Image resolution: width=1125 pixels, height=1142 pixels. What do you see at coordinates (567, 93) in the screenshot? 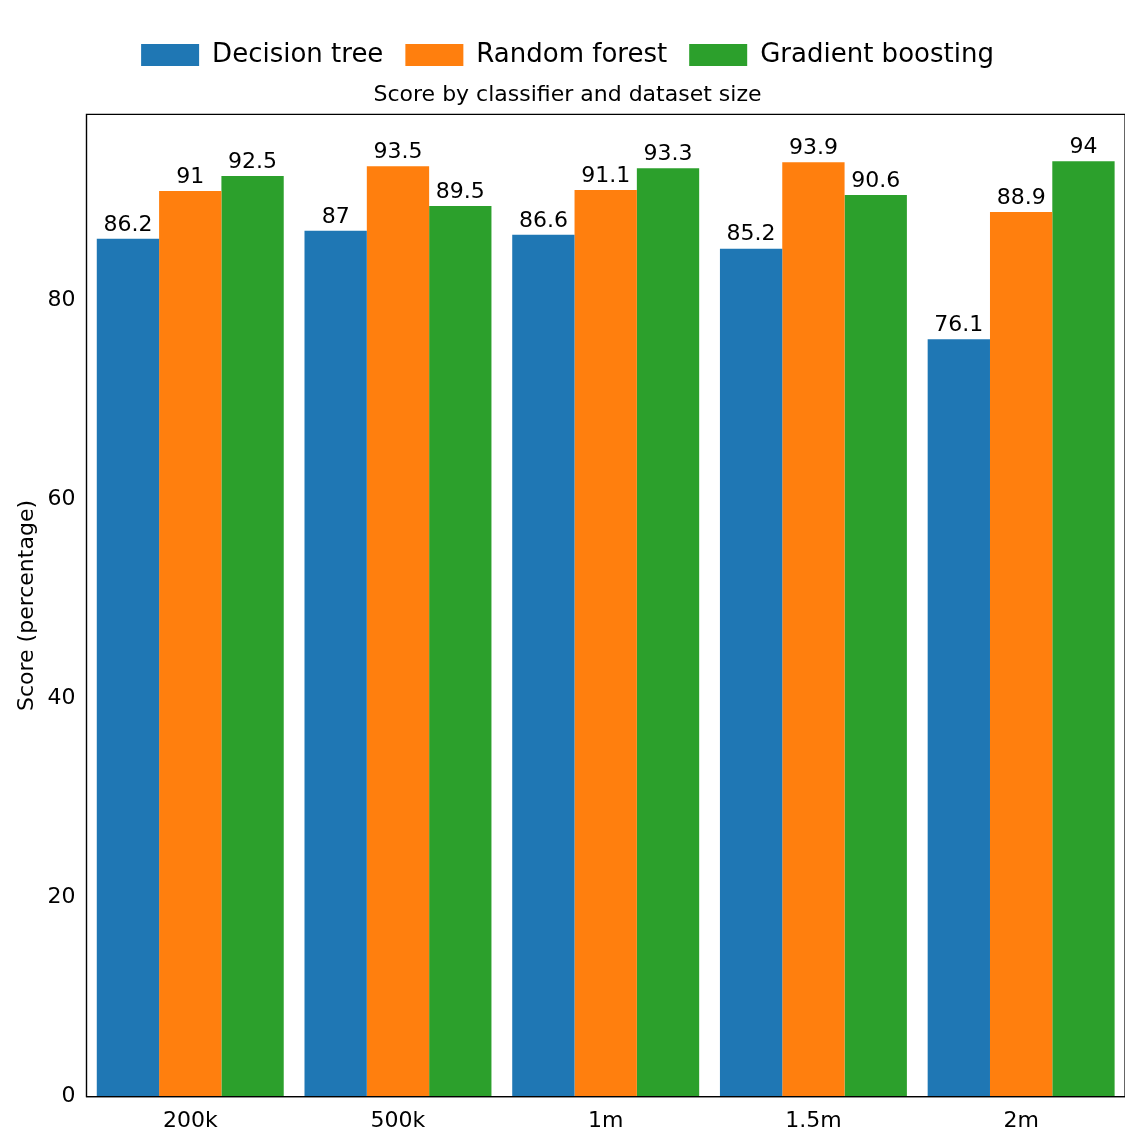
I see `chart-title: Score by classifier and dataset size` at bounding box center [567, 93].